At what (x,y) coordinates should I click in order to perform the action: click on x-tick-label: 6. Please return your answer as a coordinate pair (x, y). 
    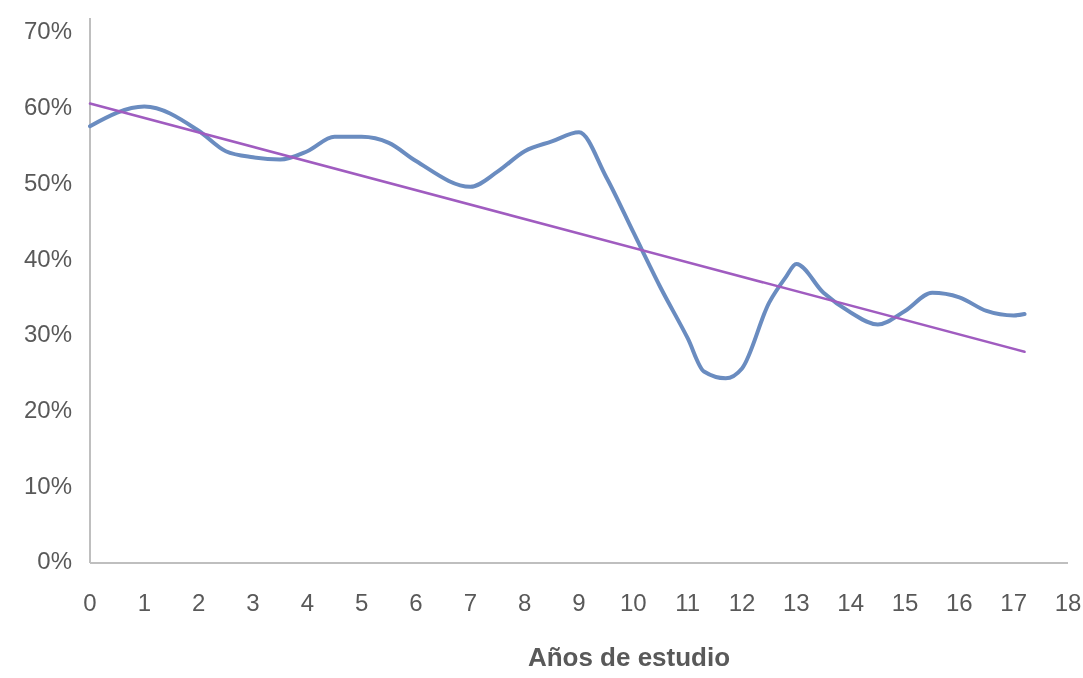
    Looking at the image, I should click on (416, 602).